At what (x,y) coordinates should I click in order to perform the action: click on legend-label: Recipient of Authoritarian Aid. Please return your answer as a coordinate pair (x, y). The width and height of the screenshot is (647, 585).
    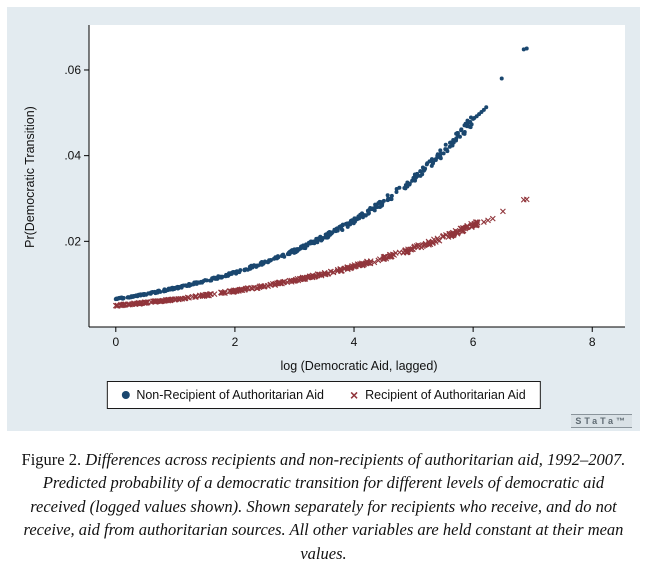
    Looking at the image, I should click on (445, 395).